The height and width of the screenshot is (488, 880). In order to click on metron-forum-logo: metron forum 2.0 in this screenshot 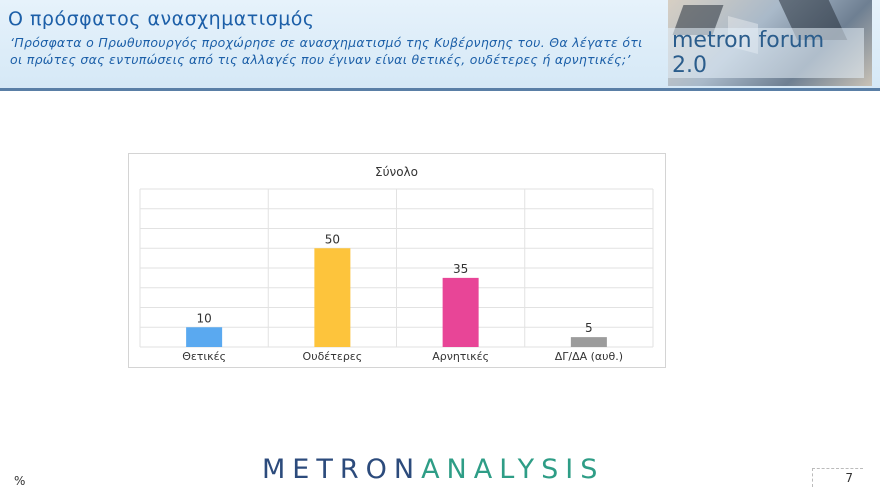, I will do `click(770, 43)`.